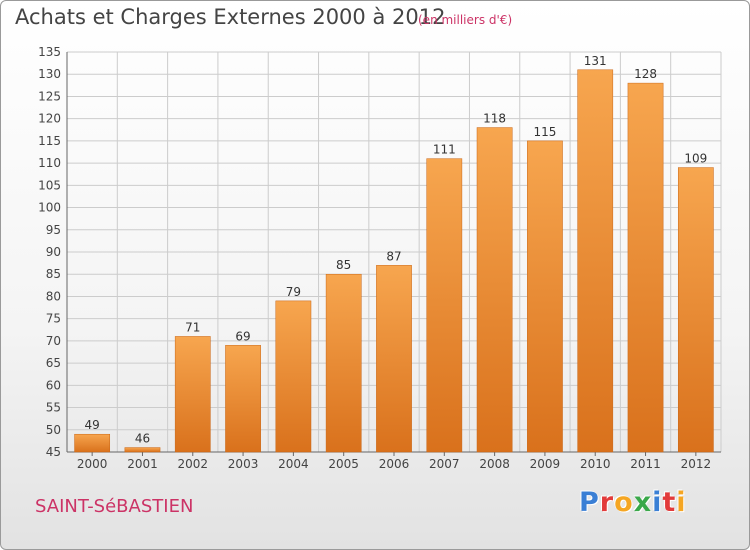 Image resolution: width=750 pixels, height=550 pixels. Describe the element at coordinates (53, 230) in the screenshot. I see `y-tick-label: 95` at that location.